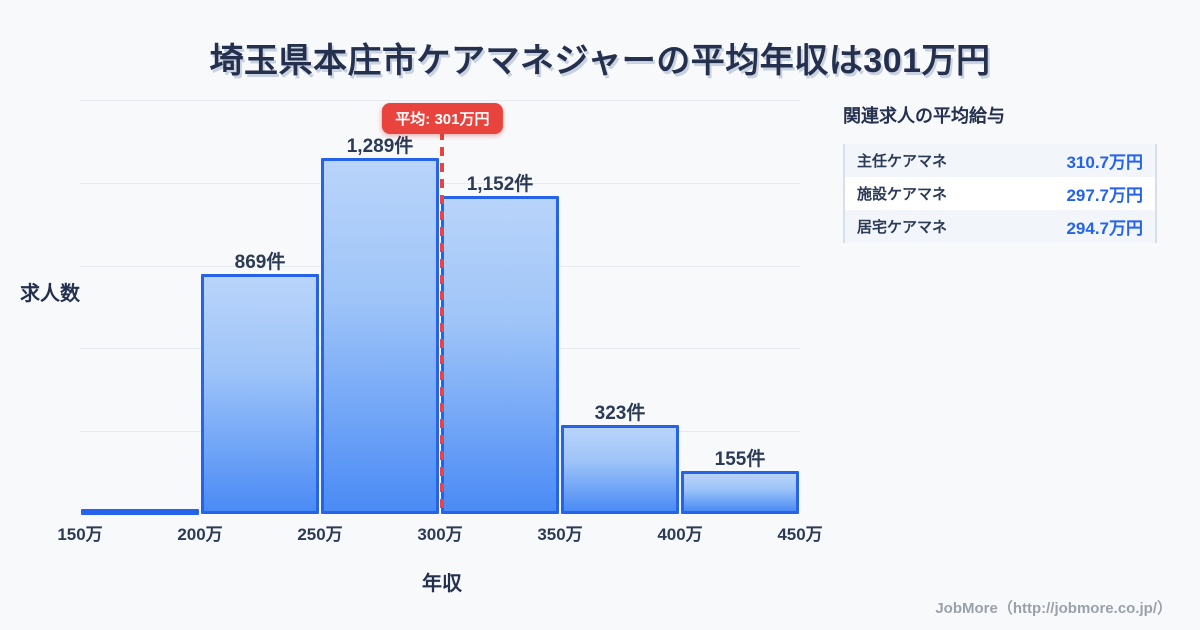 The width and height of the screenshot is (1200, 630). Describe the element at coordinates (680, 534) in the screenshot. I see `x-tick-400万: 400万` at that location.